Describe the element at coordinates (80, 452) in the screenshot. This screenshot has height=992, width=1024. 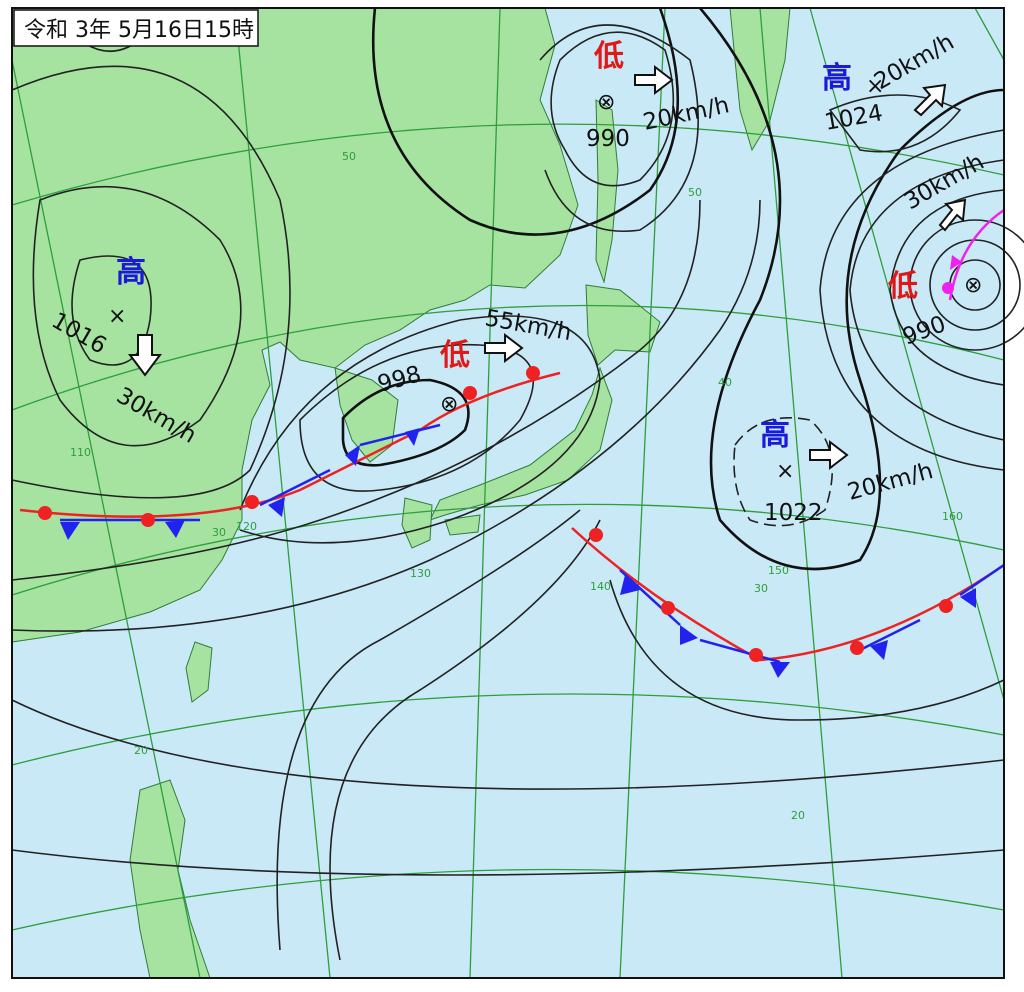
I see `grid-label: 110` at that location.